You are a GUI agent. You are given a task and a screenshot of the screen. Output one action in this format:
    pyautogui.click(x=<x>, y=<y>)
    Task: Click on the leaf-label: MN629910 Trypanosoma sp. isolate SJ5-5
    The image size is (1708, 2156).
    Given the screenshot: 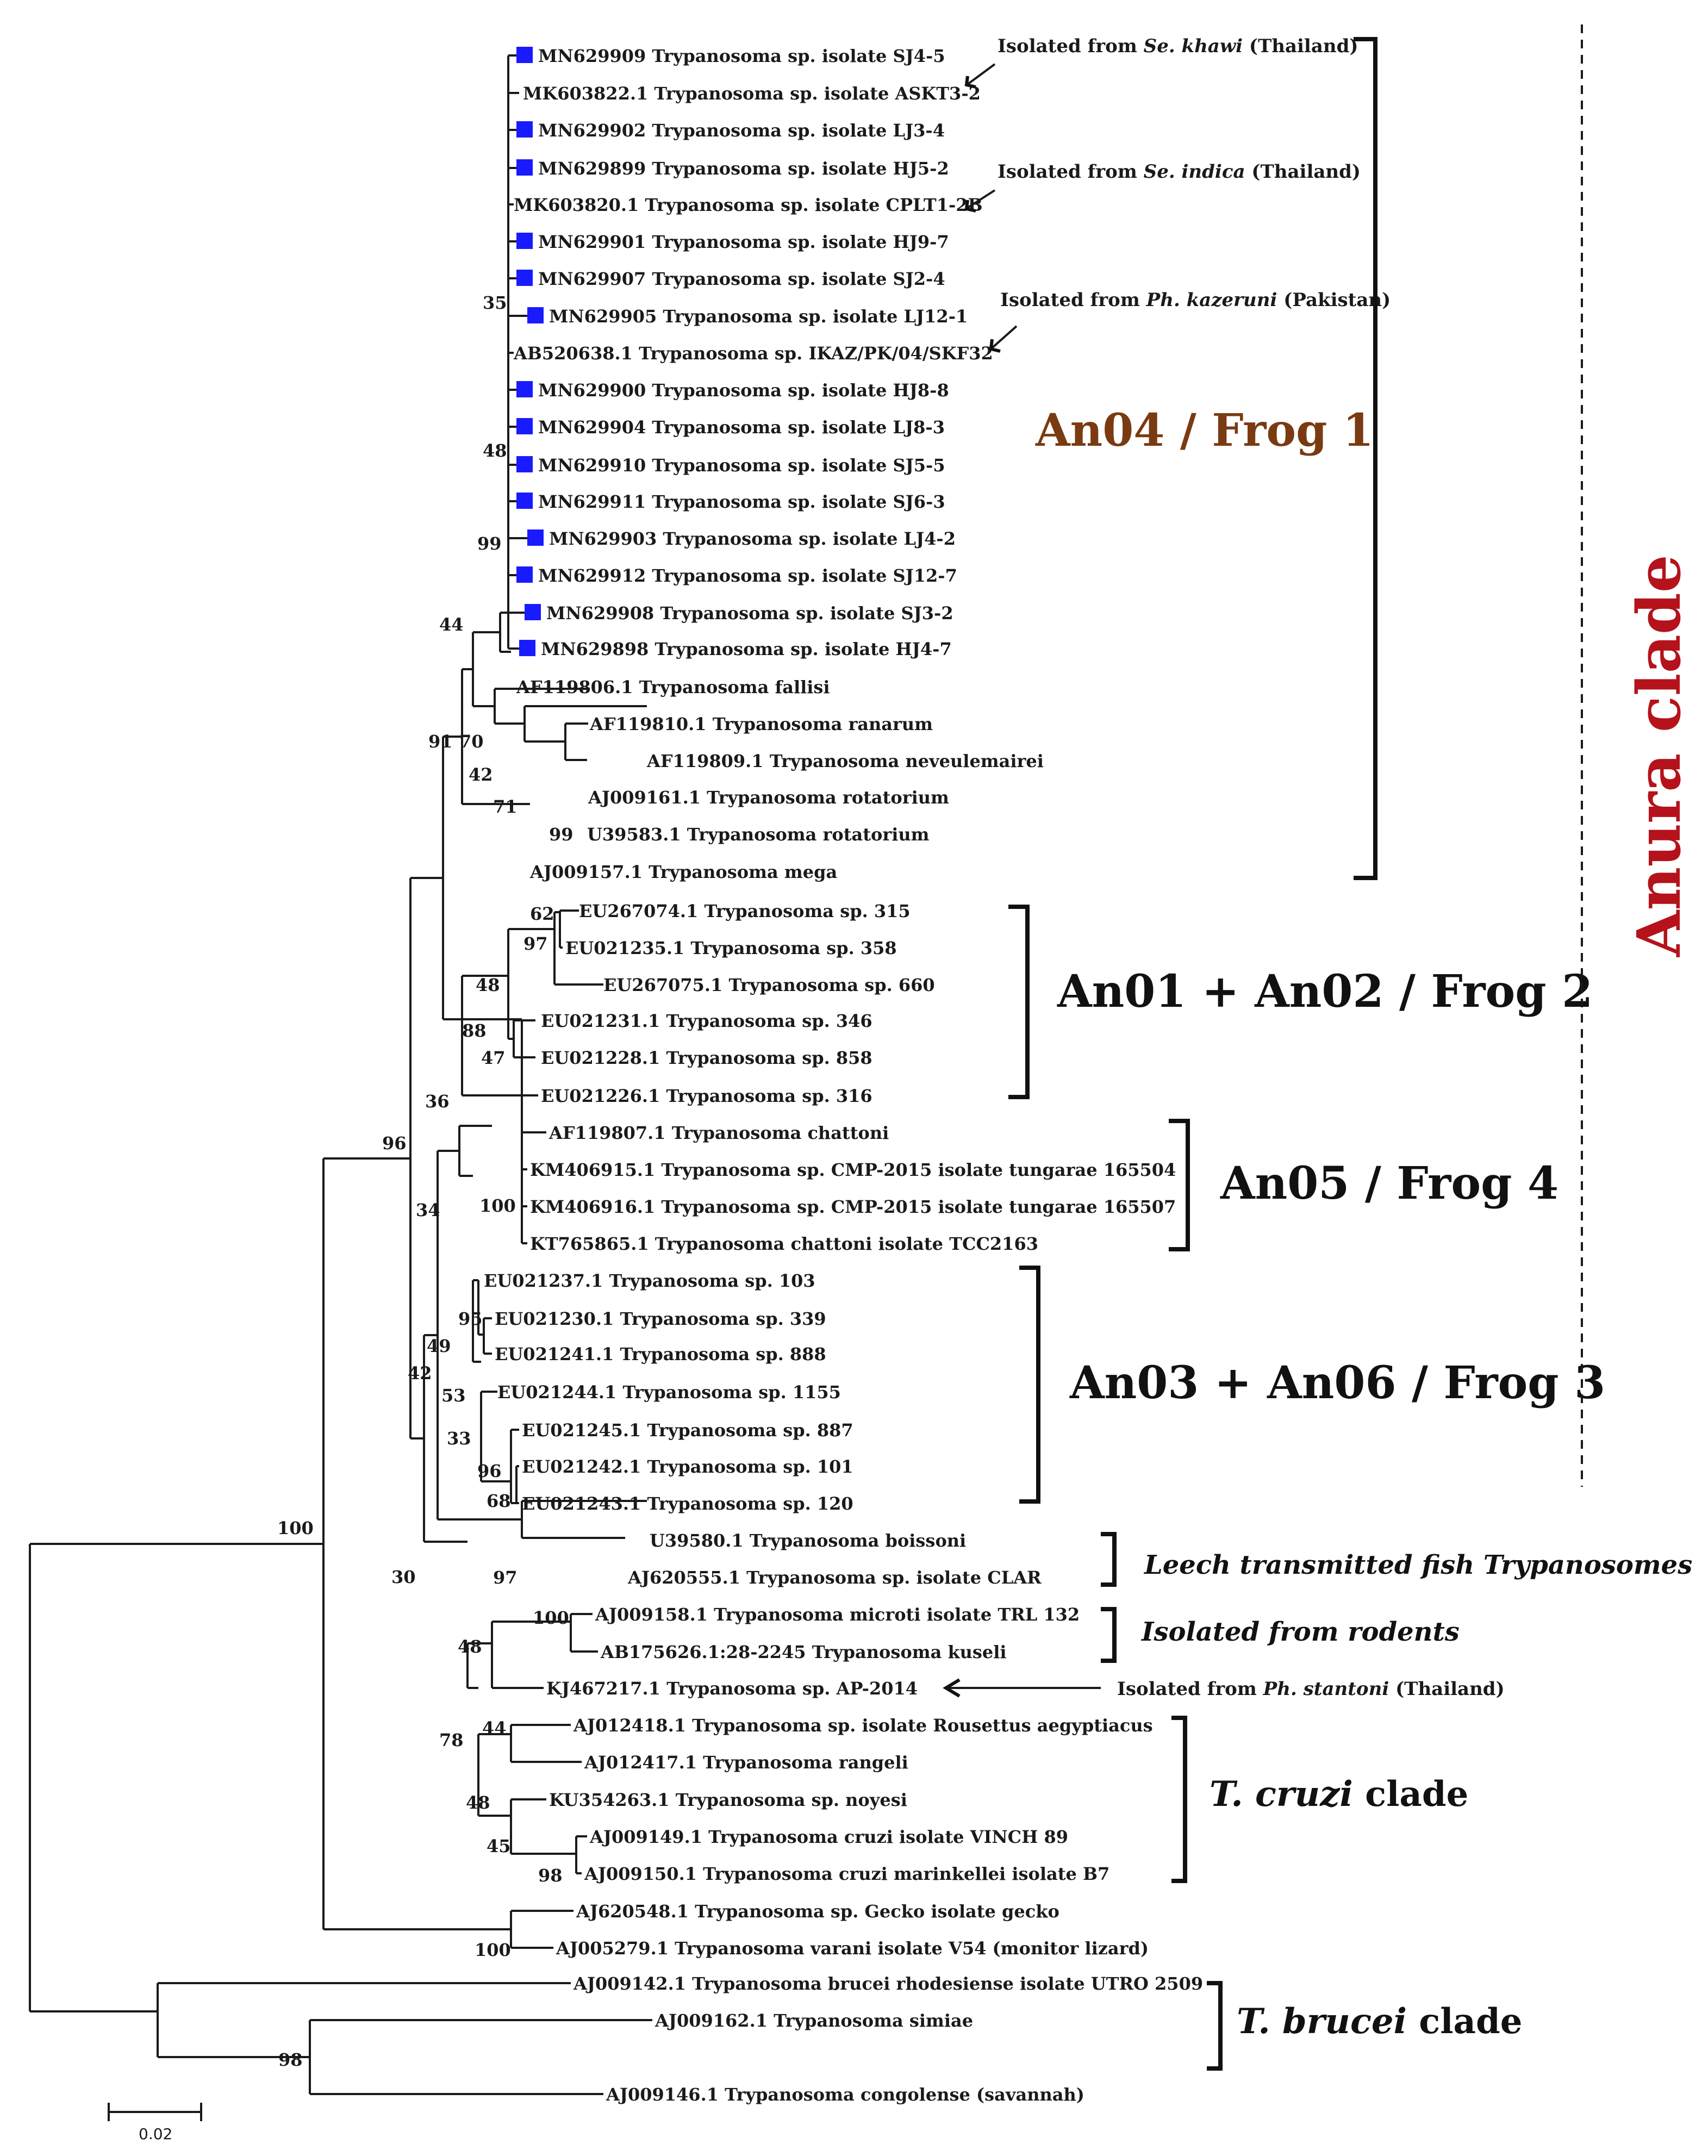 What is the action you would take?
    pyautogui.click(x=741, y=465)
    